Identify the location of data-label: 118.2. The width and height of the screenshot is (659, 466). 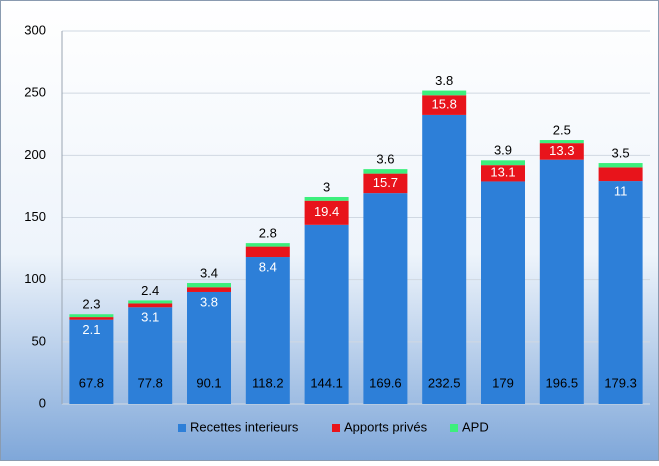
(268, 382).